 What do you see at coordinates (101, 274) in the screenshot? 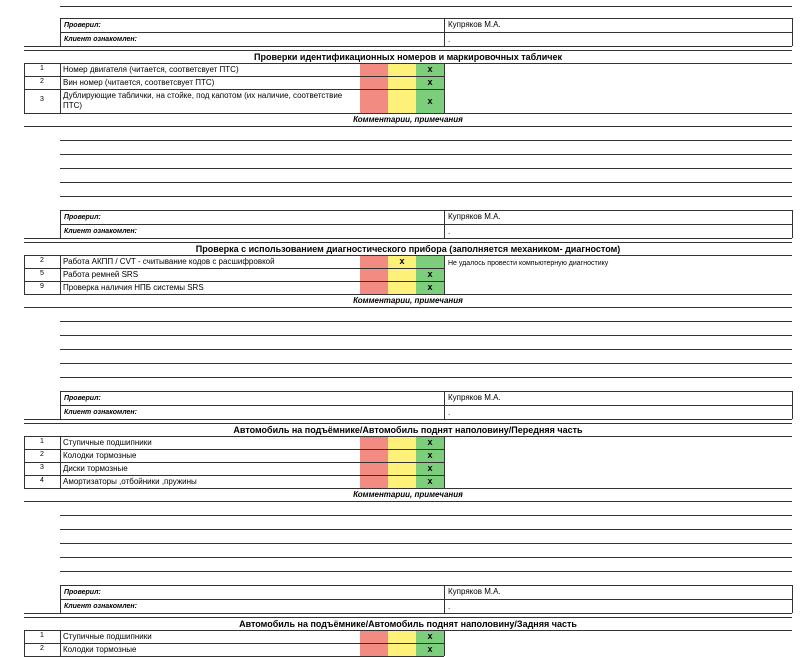
I see `row-description: Работа ремней SRS` at bounding box center [101, 274].